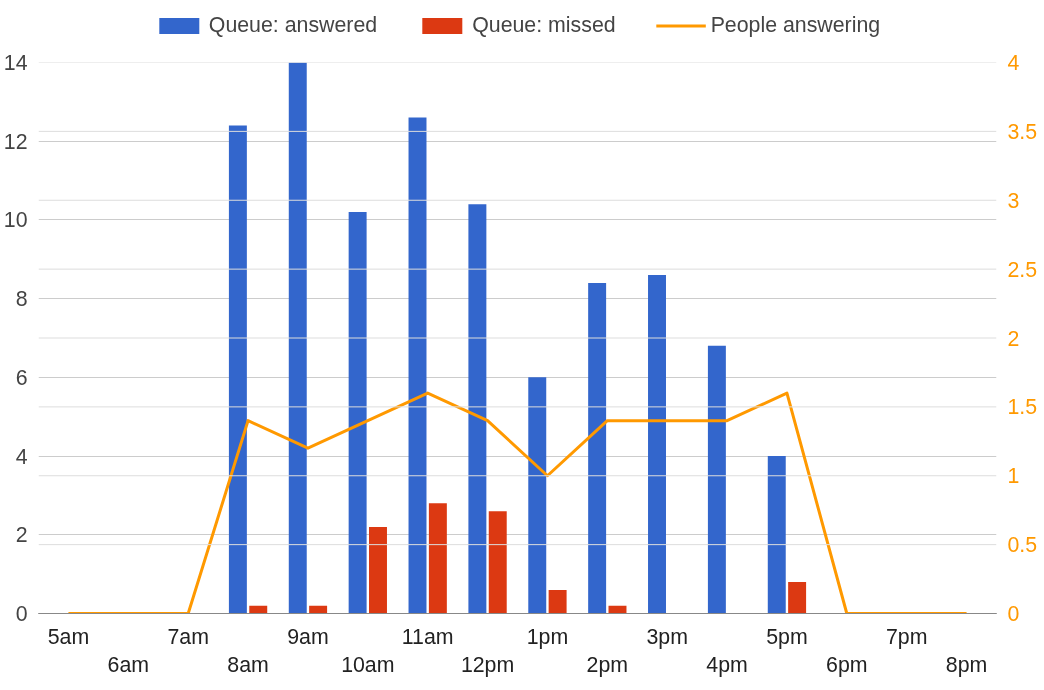 The width and height of the screenshot is (1044, 690). What do you see at coordinates (128, 665) in the screenshot?
I see `x-tick-label: 6am` at bounding box center [128, 665].